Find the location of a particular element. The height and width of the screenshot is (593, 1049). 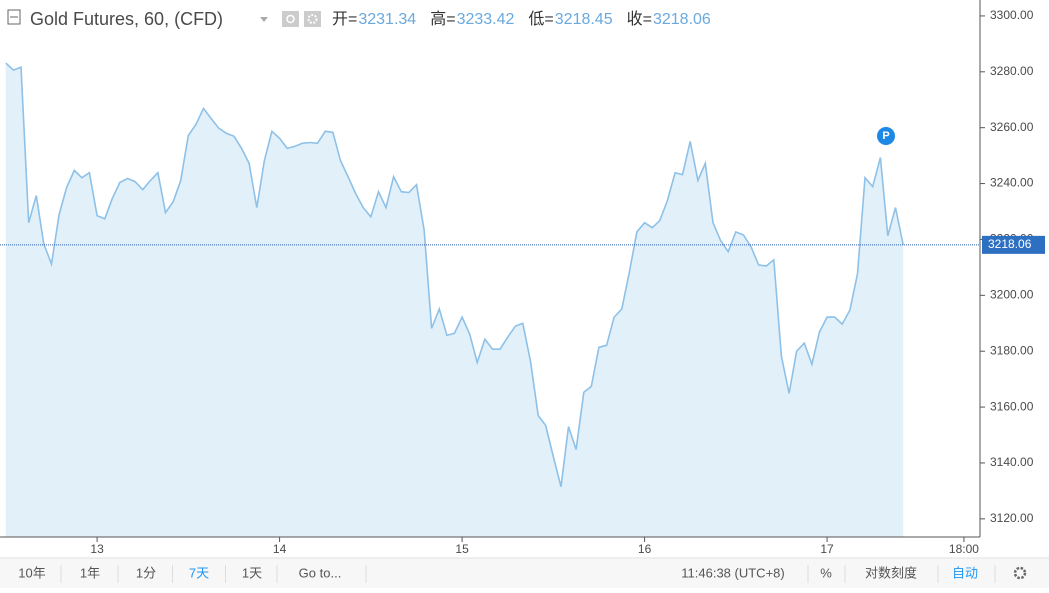

gear-icon is located at coordinates (1020, 573).